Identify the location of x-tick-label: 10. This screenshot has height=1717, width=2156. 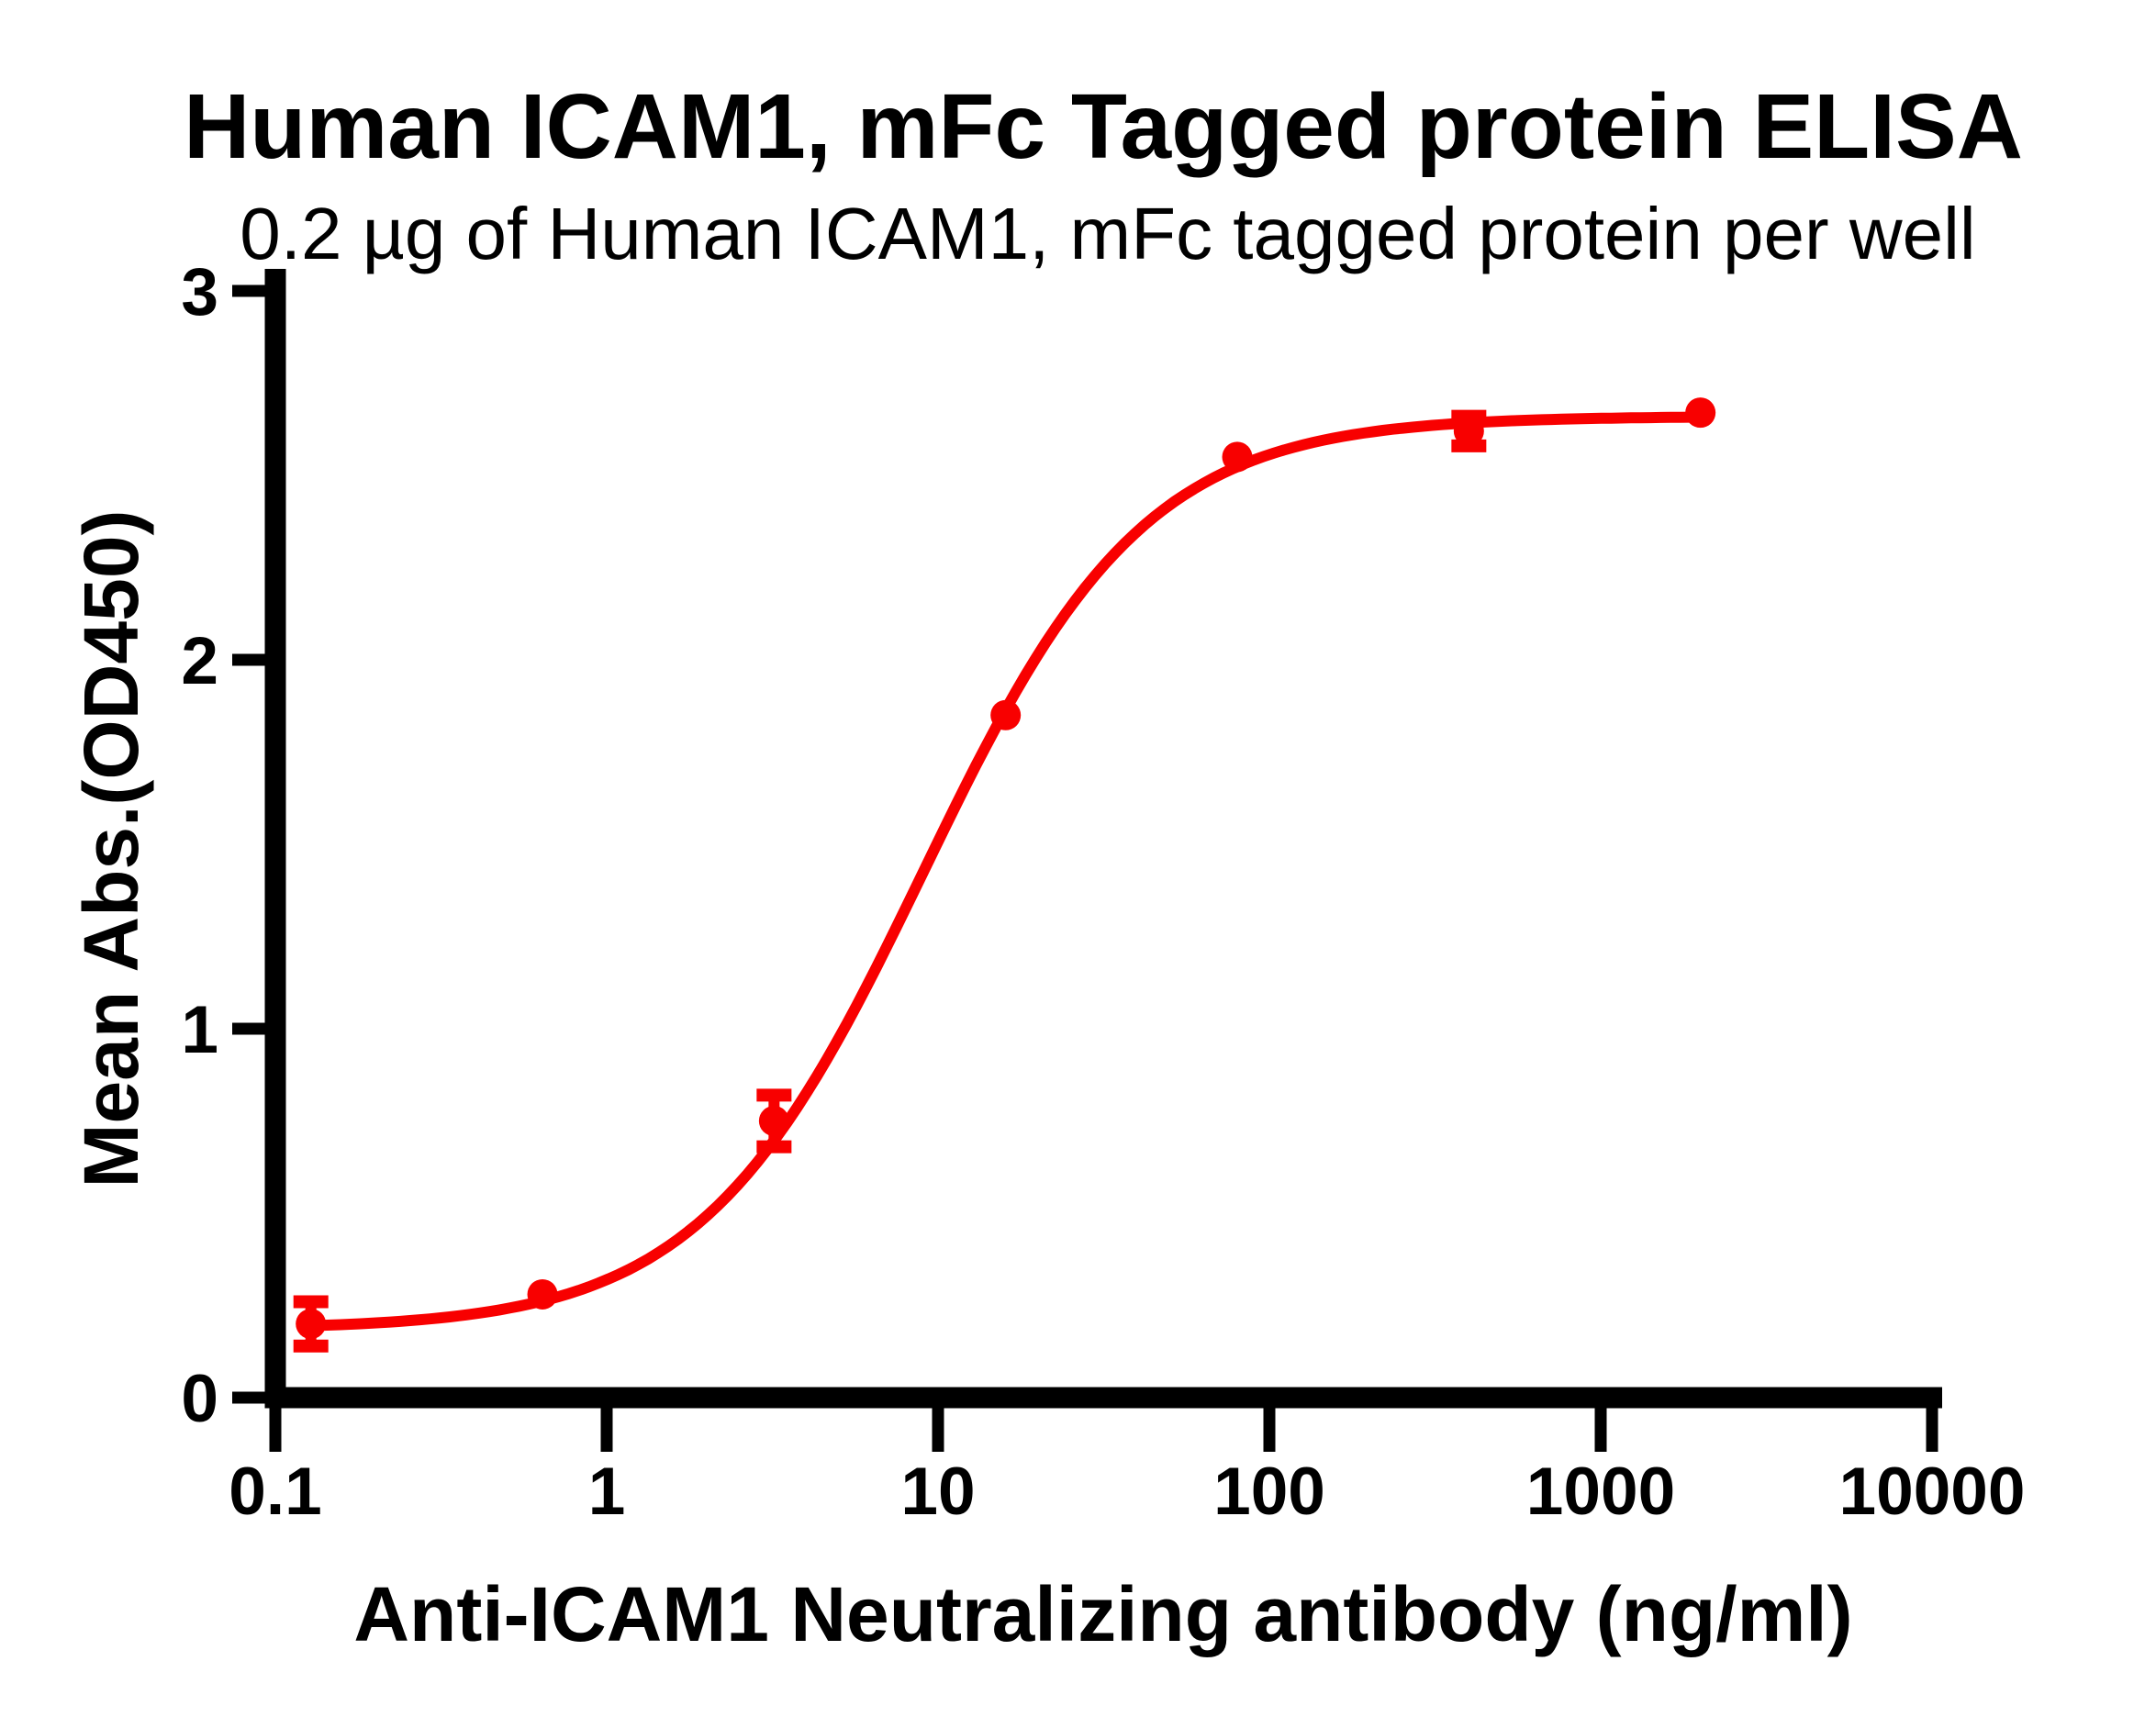
(937, 1492).